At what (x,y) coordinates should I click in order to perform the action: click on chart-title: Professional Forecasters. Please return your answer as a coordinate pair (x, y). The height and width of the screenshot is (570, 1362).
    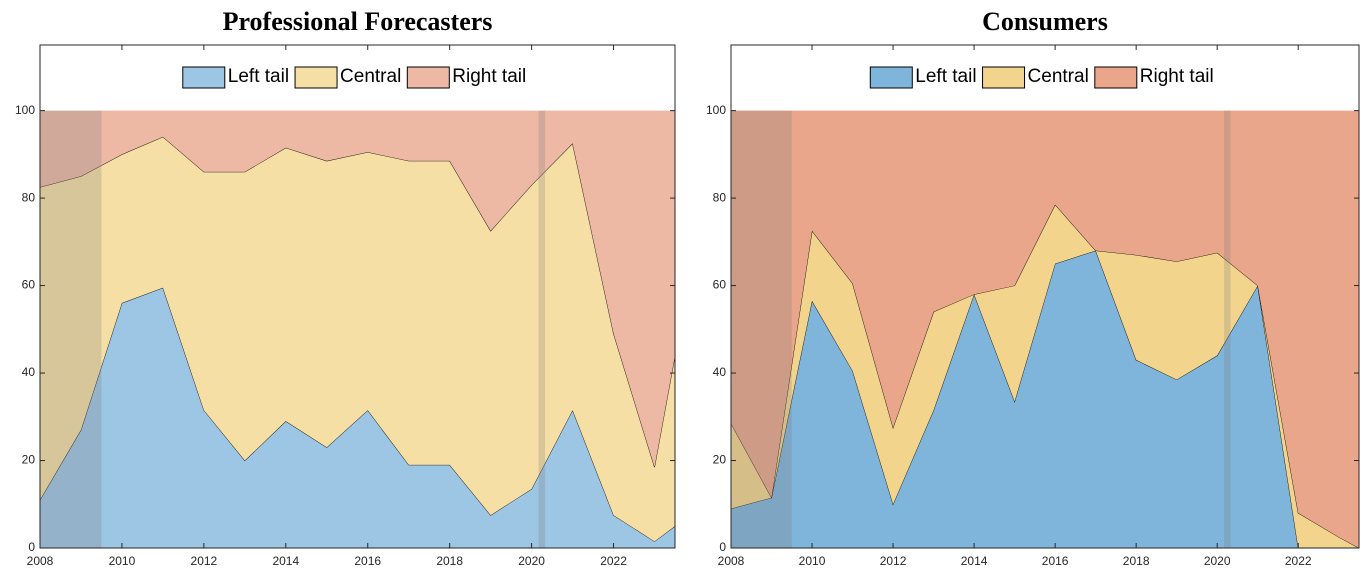
    Looking at the image, I should click on (358, 21).